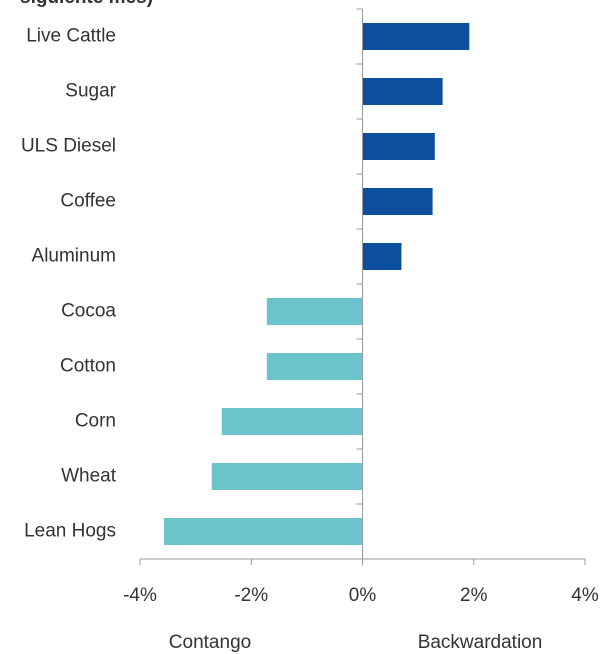 This screenshot has width=604, height=654. What do you see at coordinates (474, 595) in the screenshot?
I see `x-tick-label: 2%` at bounding box center [474, 595].